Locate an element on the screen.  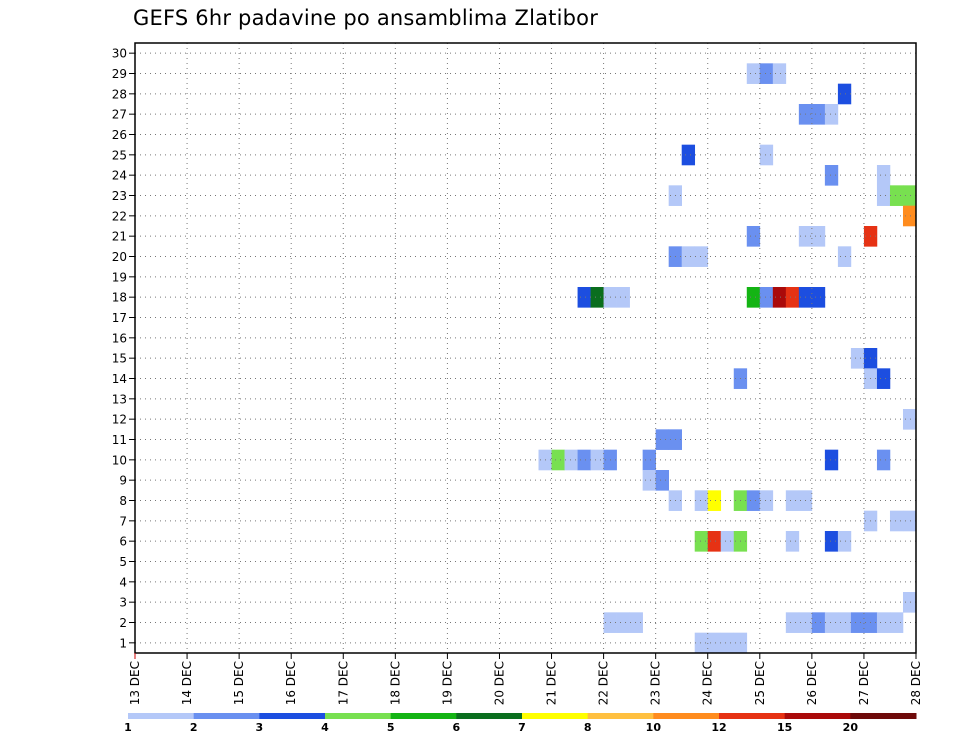
y-tick-label: 29 is located at coordinates (119, 74).